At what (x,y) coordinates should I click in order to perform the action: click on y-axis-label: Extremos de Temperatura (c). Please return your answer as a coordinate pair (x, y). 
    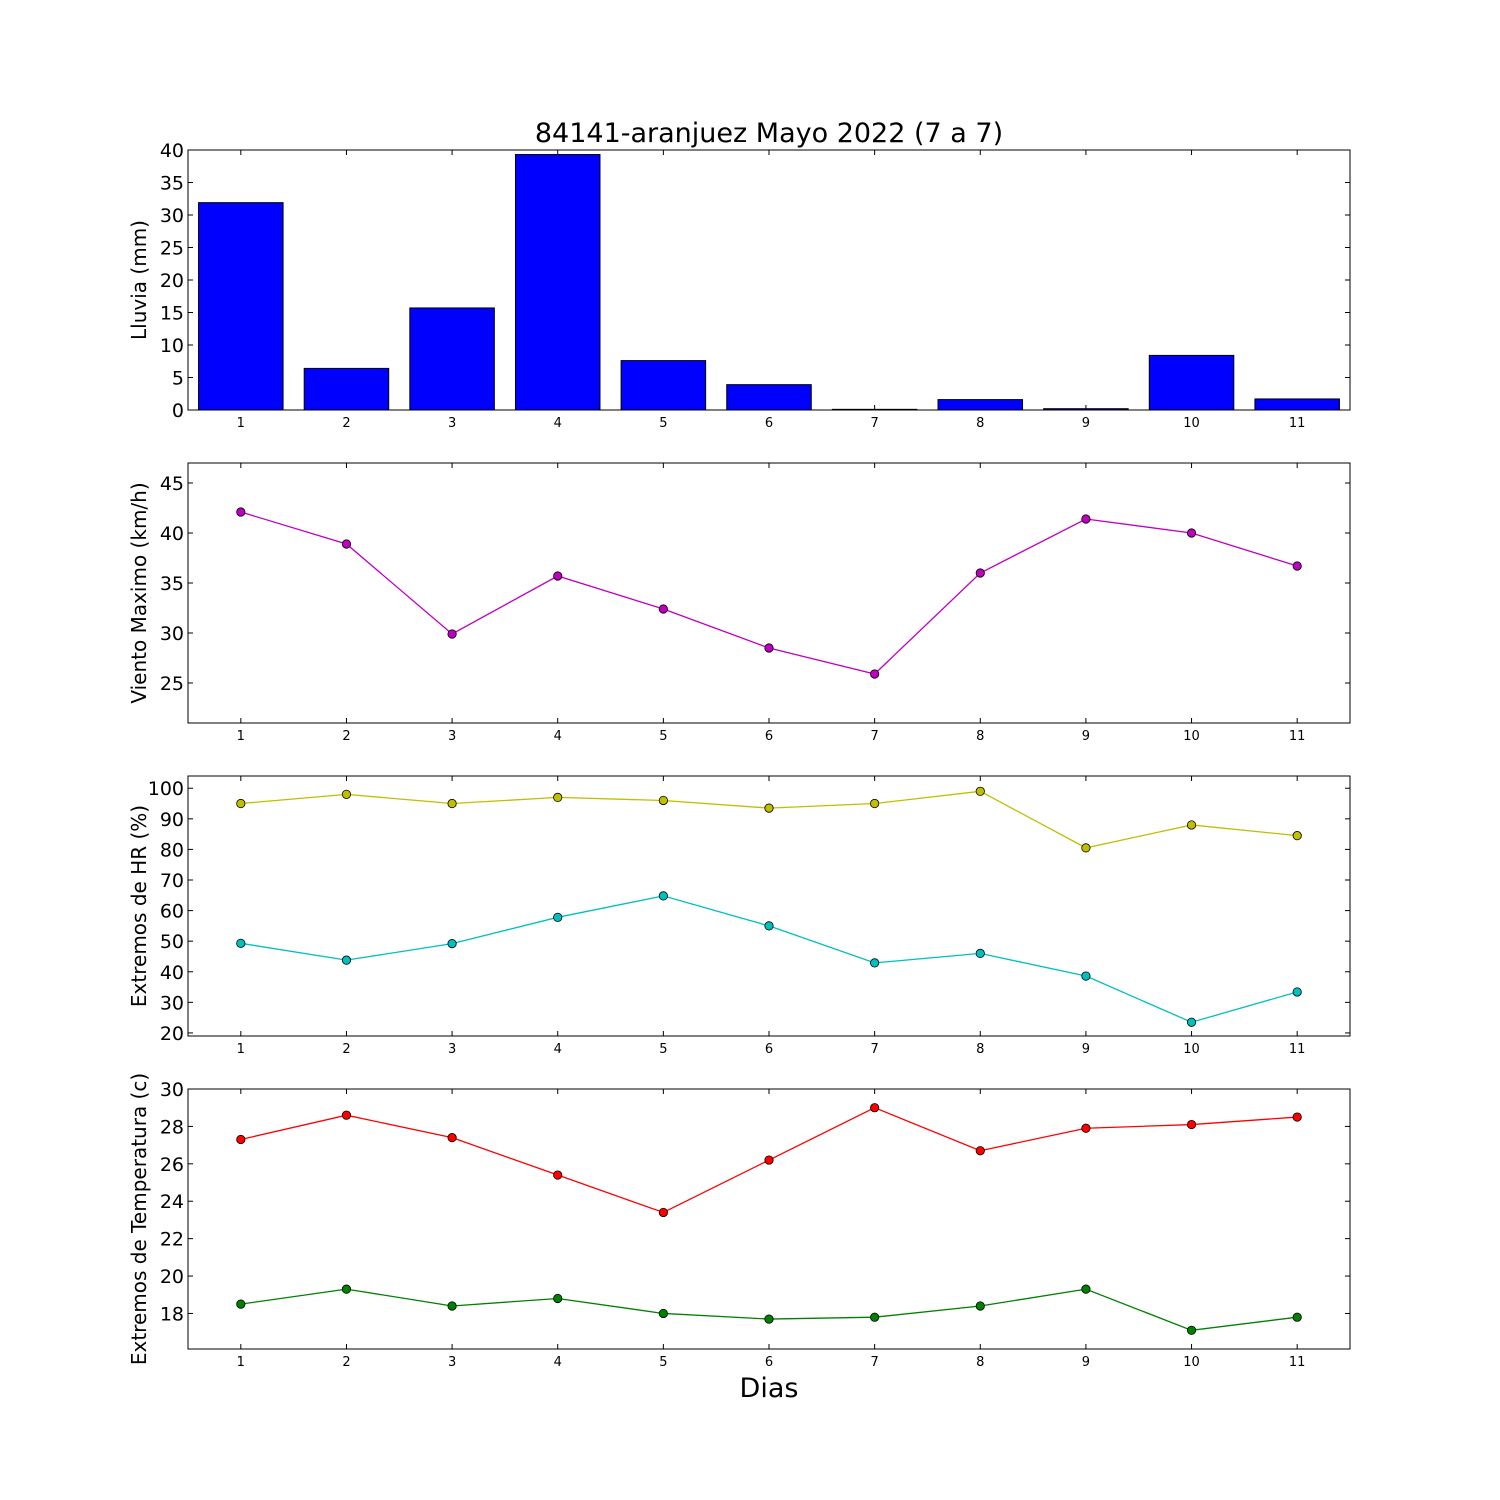
    Looking at the image, I should click on (139, 1219).